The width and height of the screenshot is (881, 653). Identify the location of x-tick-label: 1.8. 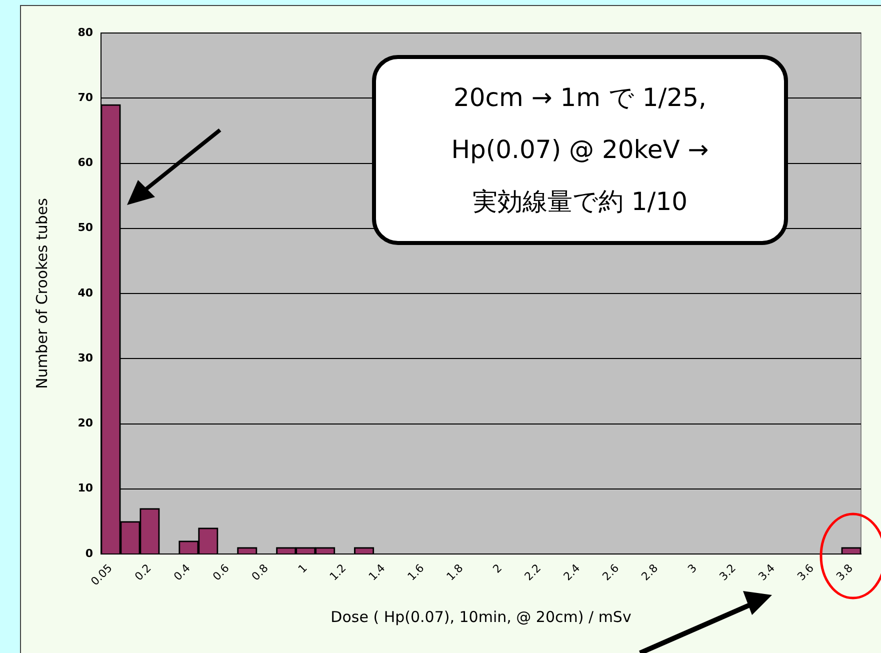
(455, 573).